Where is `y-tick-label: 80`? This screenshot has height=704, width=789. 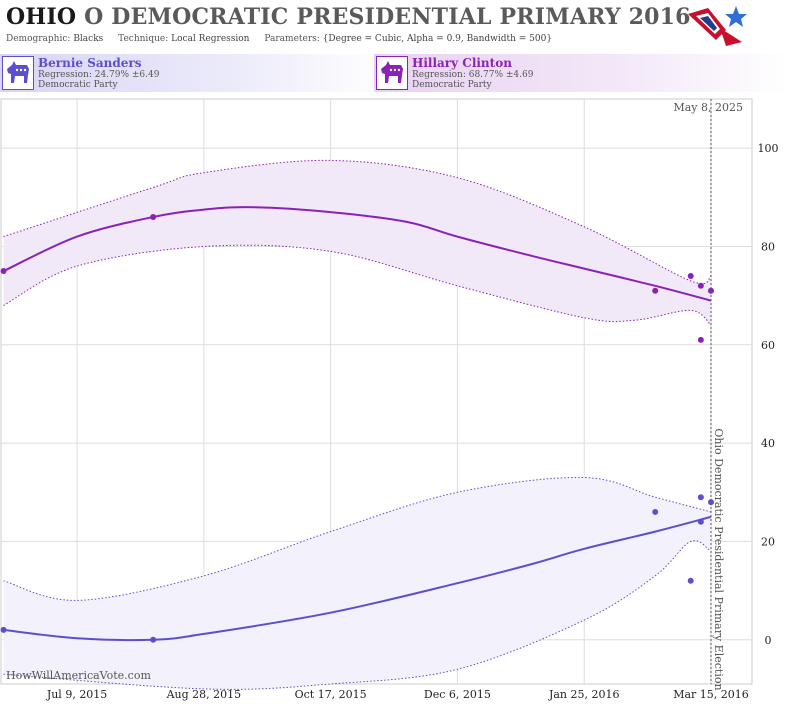
y-tick-label: 80 is located at coordinates (768, 246).